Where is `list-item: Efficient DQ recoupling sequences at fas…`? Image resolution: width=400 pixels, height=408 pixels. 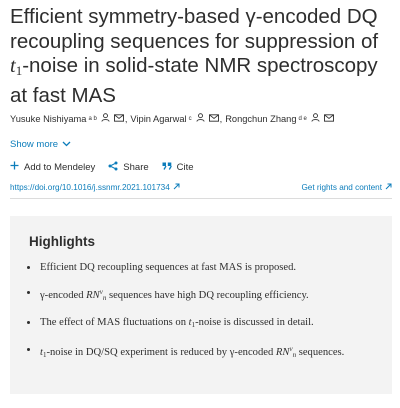
list-item: Efficient DQ recoupling sequences at fas… is located at coordinates (202, 267).